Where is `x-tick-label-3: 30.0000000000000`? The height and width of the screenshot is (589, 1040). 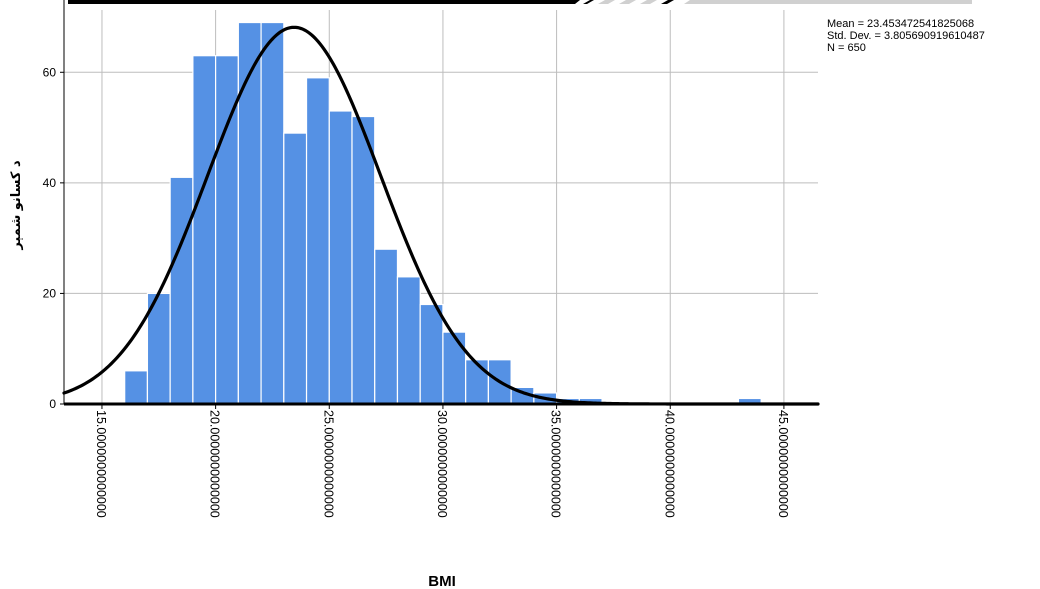 x-tick-label-3: 30.0000000000000 is located at coordinates (442, 464).